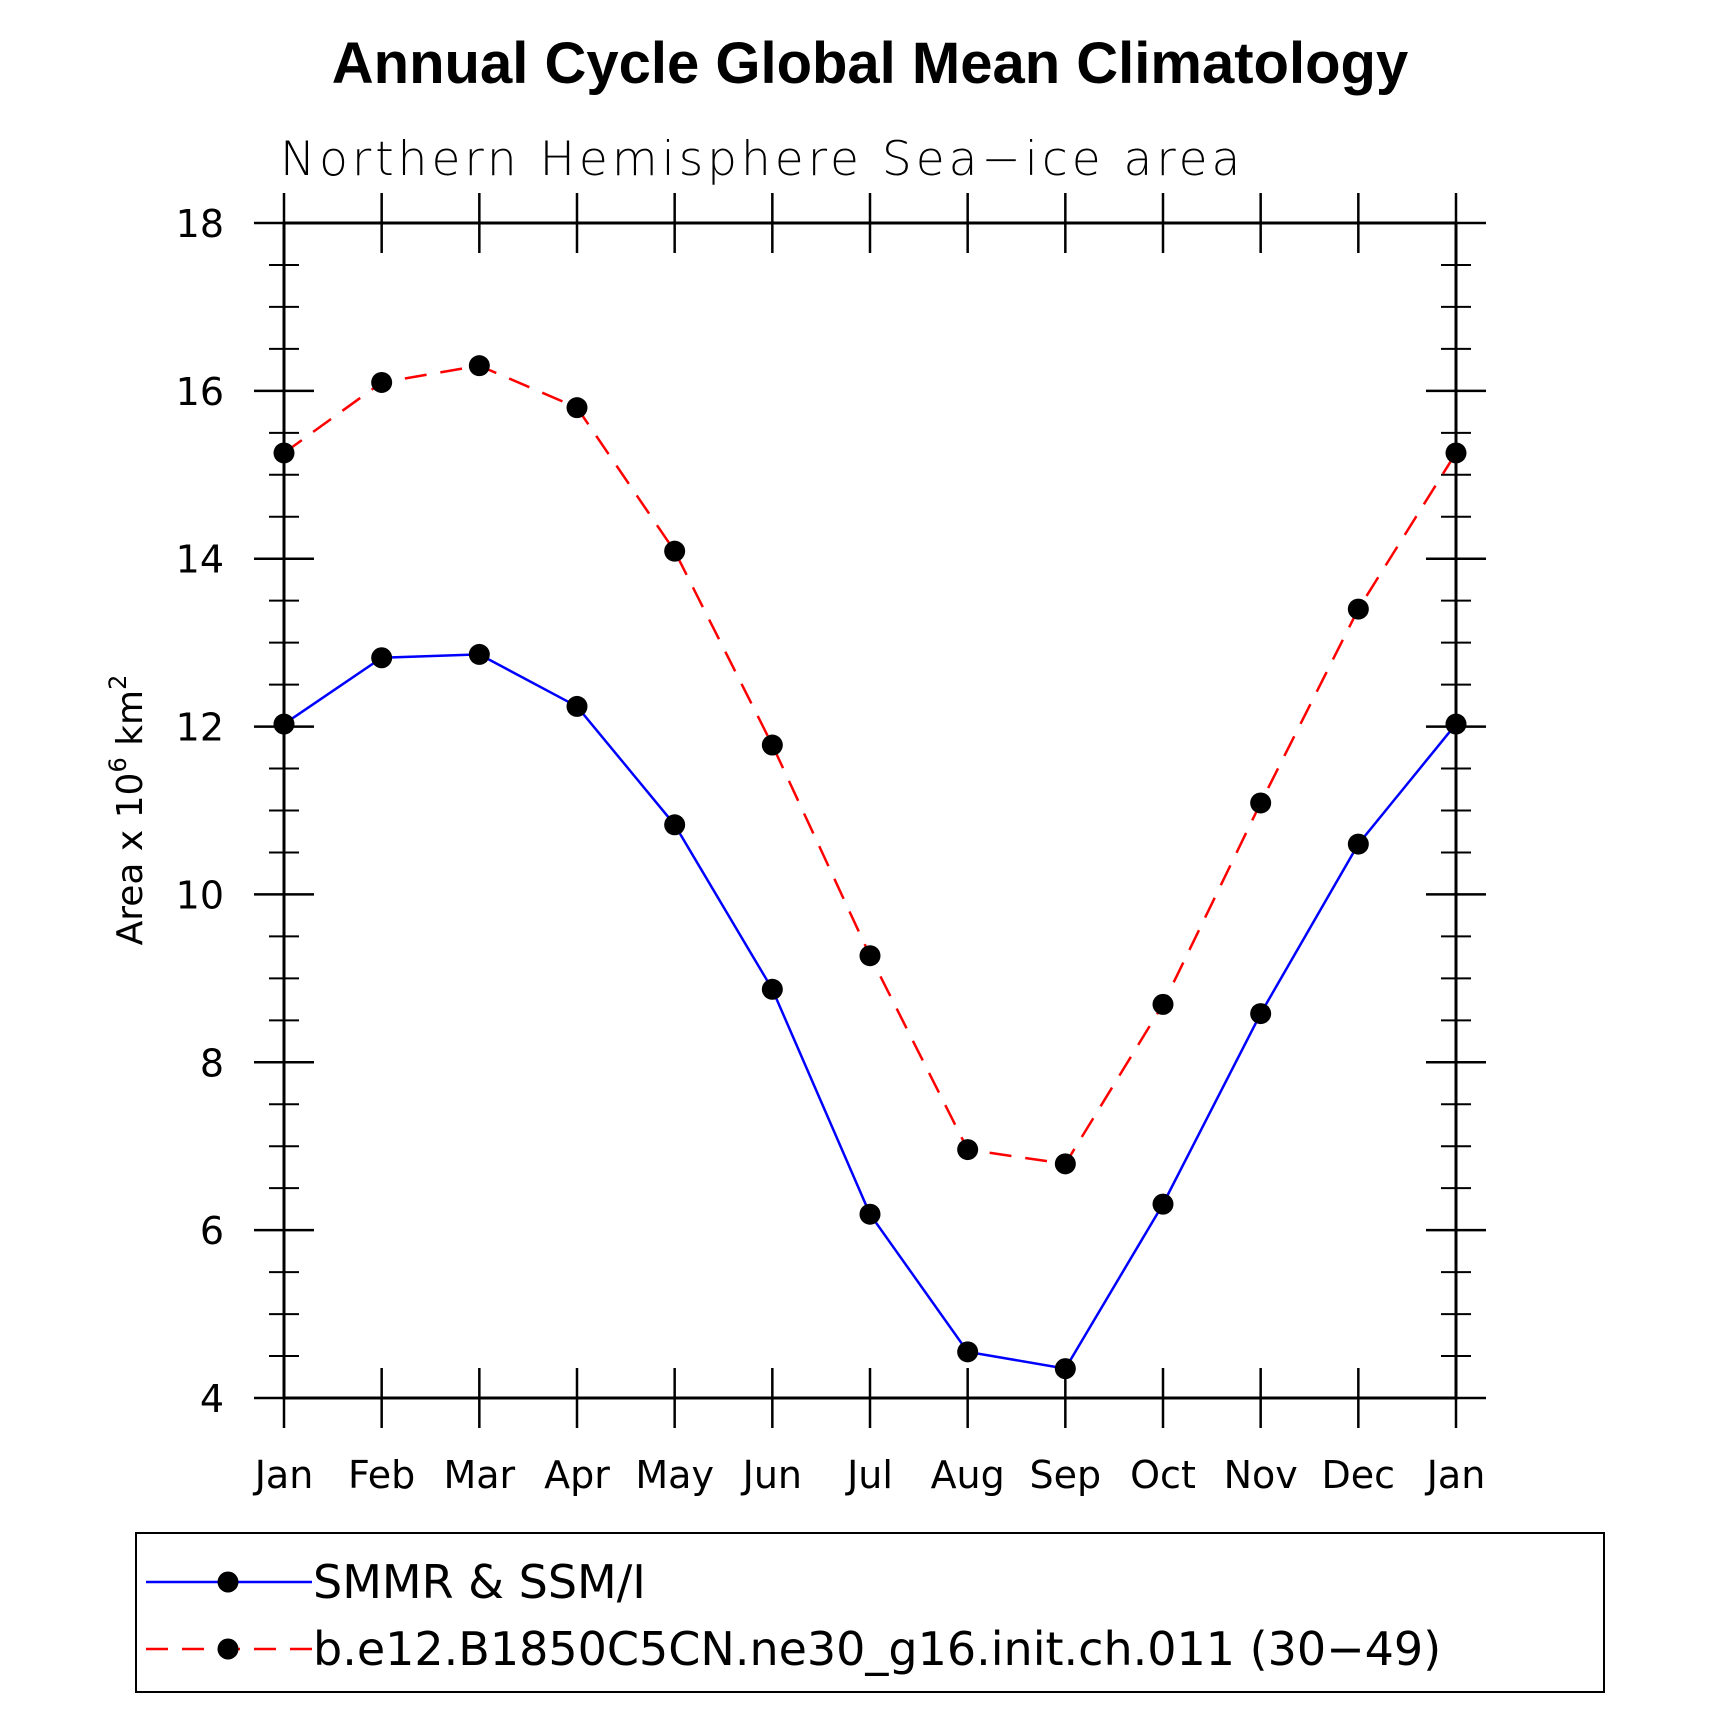 Image resolution: width=1710 pixels, height=1731 pixels. What do you see at coordinates (479, 1582) in the screenshot?
I see `legend-label-0: SMMR & SSM/I` at bounding box center [479, 1582].